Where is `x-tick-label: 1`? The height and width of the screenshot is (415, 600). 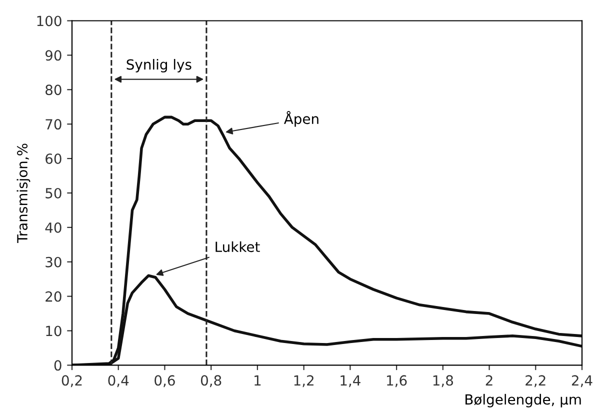
x-tick-label: 1 is located at coordinates (257, 380).